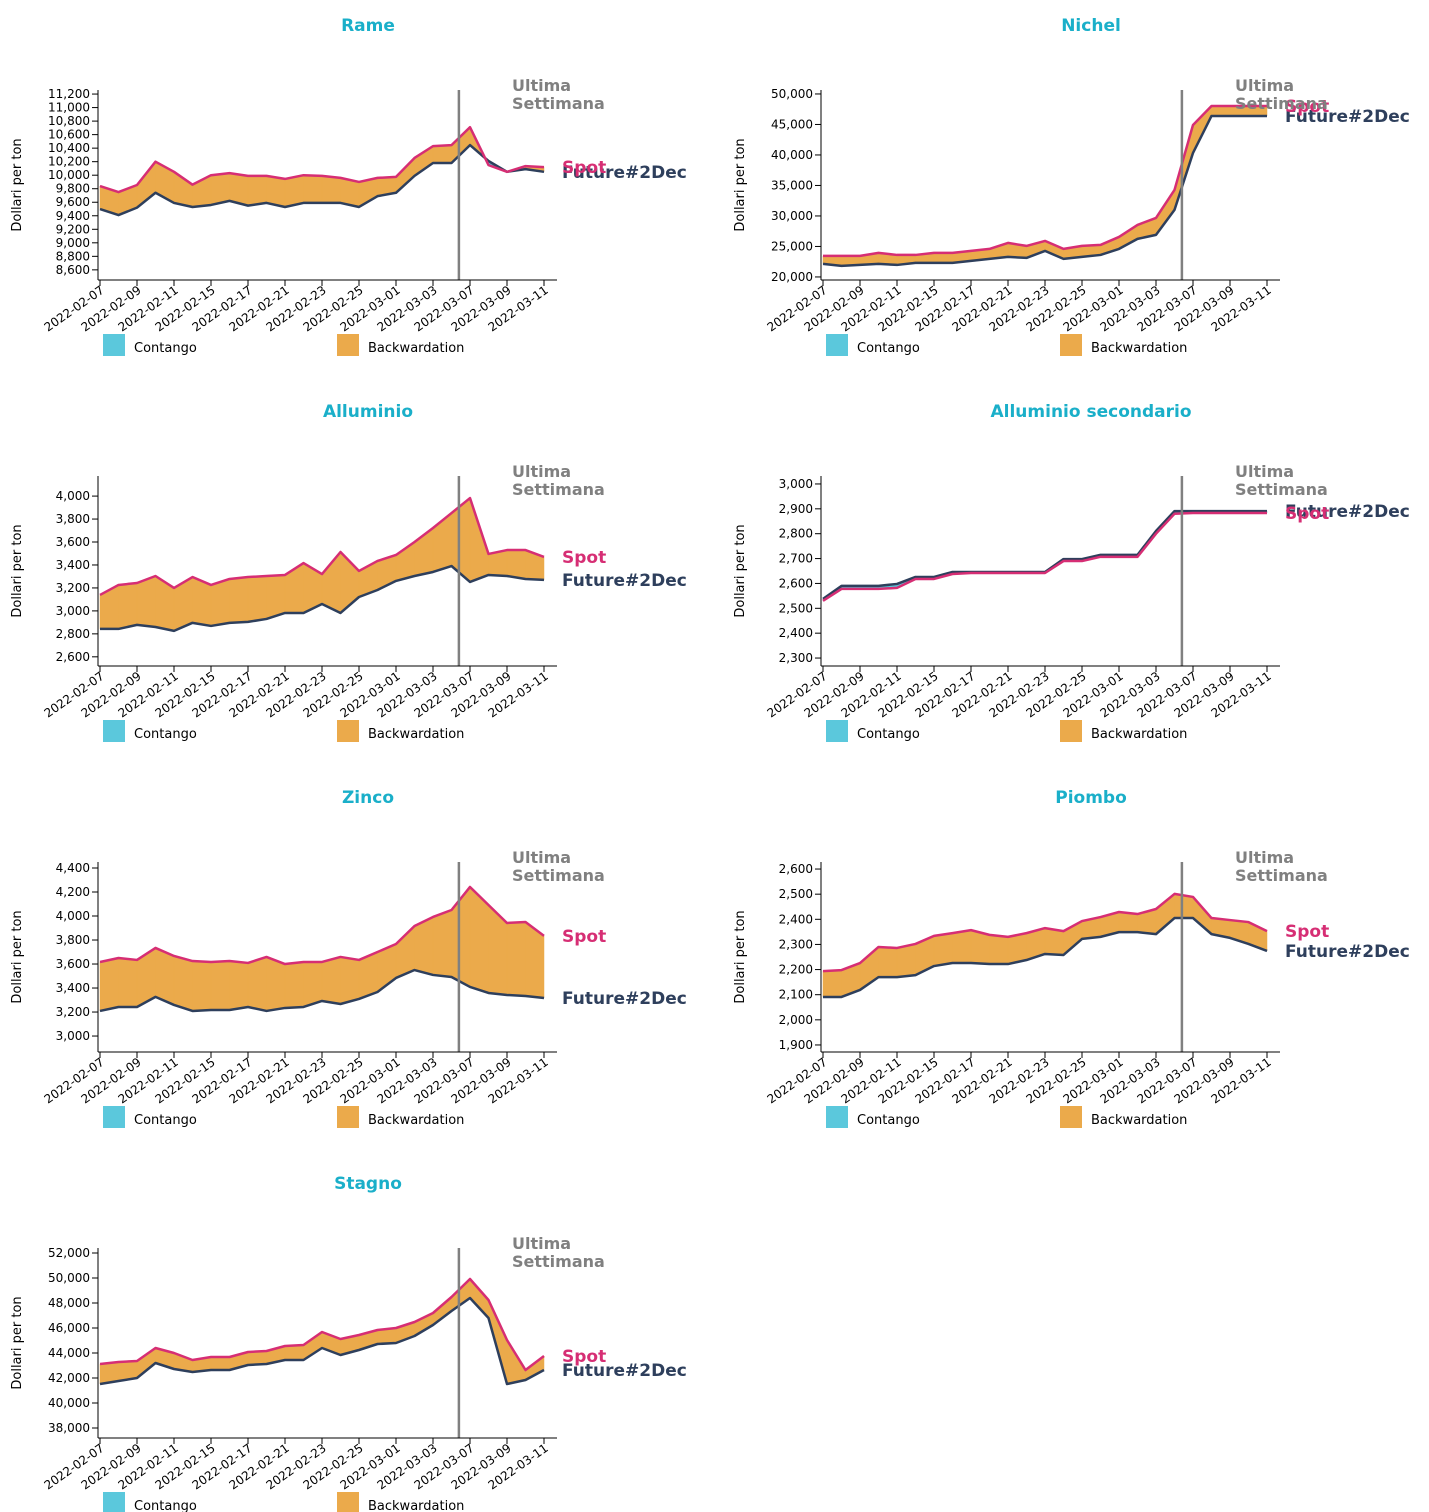 The height and width of the screenshot is (1512, 1429). What do you see at coordinates (69, 121) in the screenshot?
I see `y-tick-label: 10,800` at bounding box center [69, 121].